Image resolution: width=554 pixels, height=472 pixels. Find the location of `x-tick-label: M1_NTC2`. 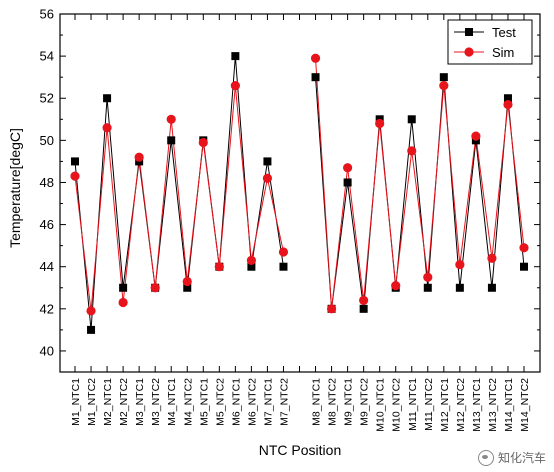

x-tick-label: M1_NTC2 is located at coordinates (92, 402).